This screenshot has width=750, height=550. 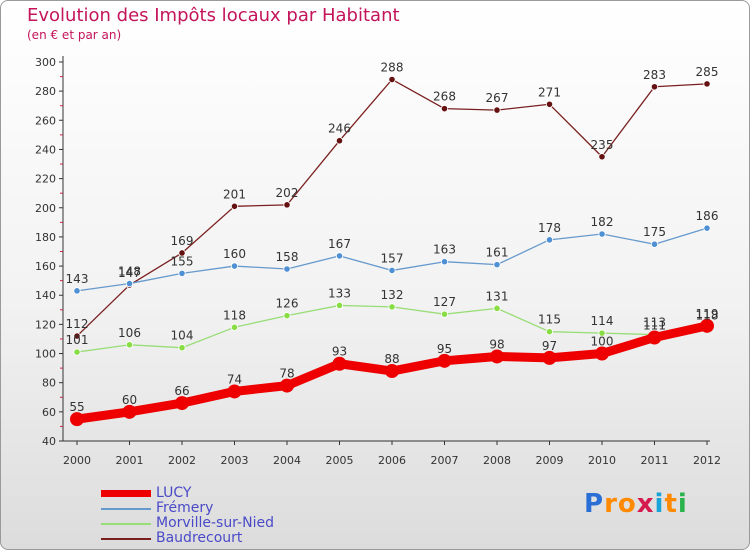 What do you see at coordinates (215, 523) in the screenshot?
I see `legend-label-morville: Morville-sur-Nied` at bounding box center [215, 523].